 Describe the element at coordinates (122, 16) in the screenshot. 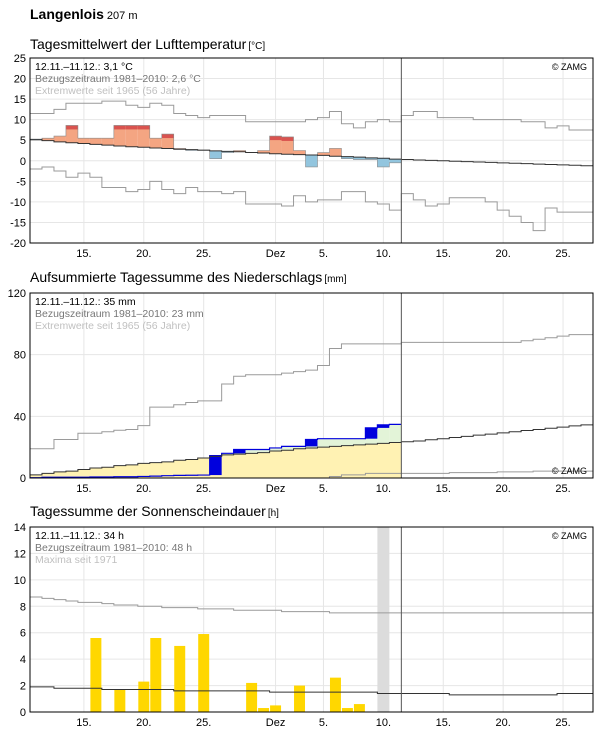

I see `station-altitude: 207 m` at that location.